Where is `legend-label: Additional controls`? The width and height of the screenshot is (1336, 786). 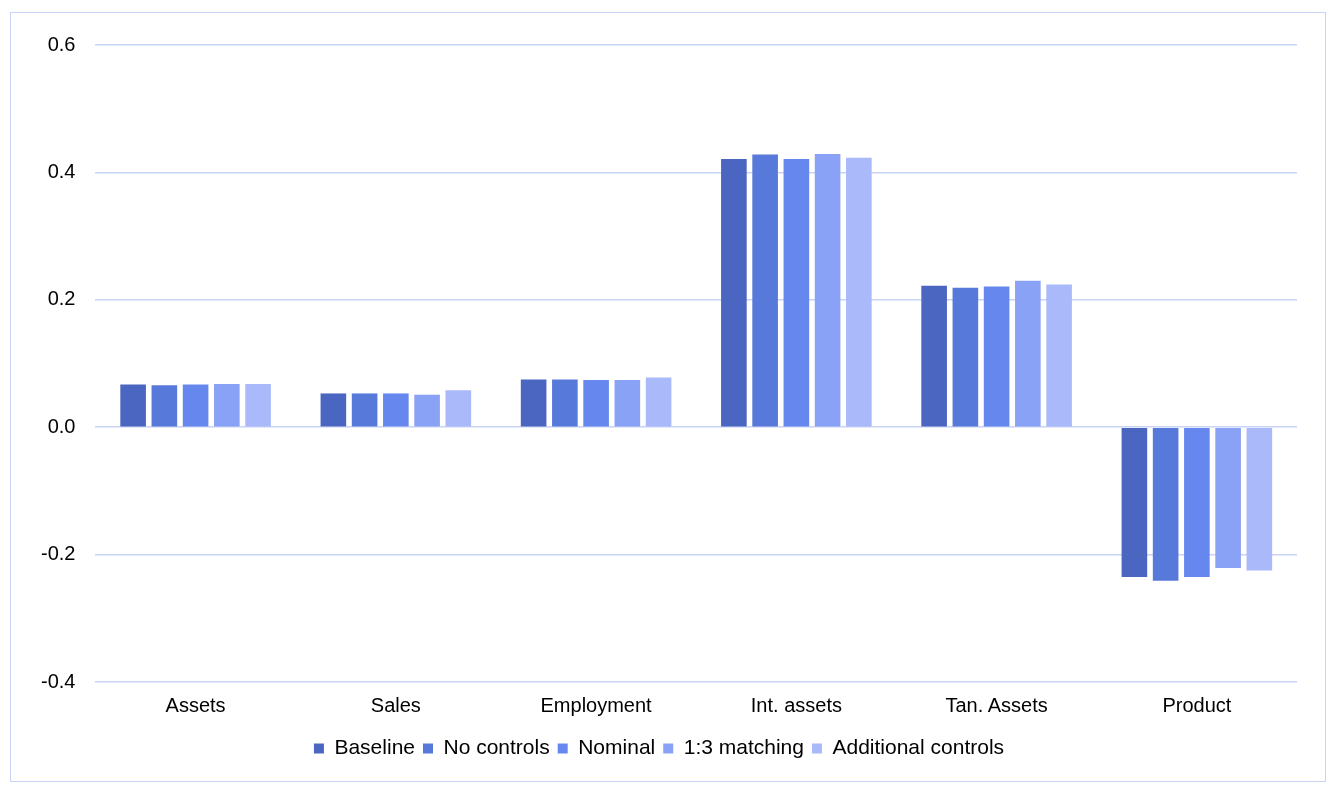
legend-label: Additional controls is located at coordinates (918, 747).